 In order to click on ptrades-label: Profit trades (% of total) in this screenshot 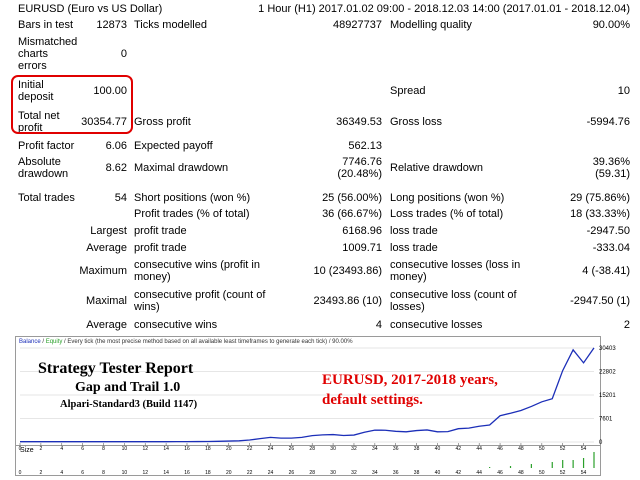, I will do `click(192, 214)`.